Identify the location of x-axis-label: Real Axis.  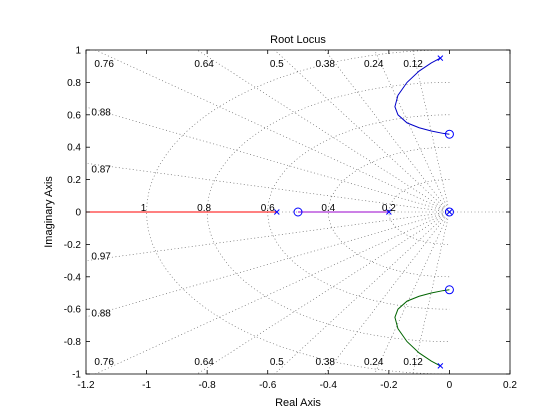
(298, 403).